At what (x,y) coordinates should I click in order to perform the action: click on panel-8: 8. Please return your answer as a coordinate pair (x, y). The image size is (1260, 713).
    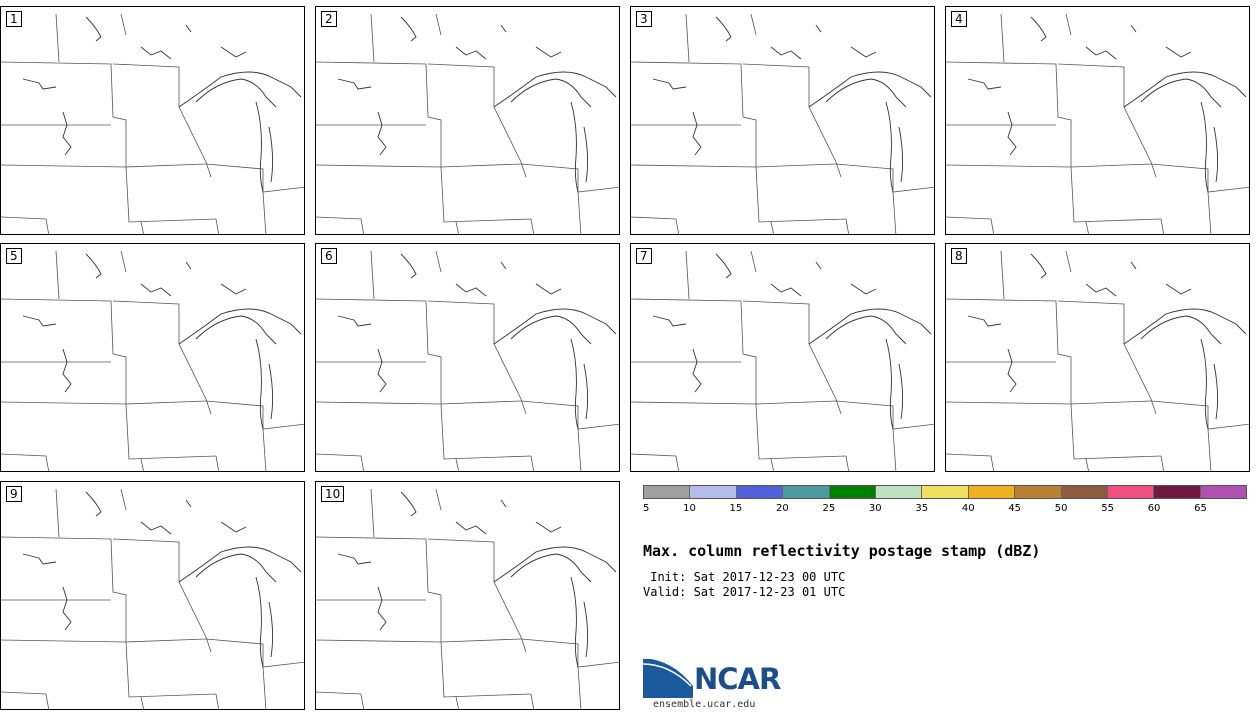
    Looking at the image, I should click on (1097, 357).